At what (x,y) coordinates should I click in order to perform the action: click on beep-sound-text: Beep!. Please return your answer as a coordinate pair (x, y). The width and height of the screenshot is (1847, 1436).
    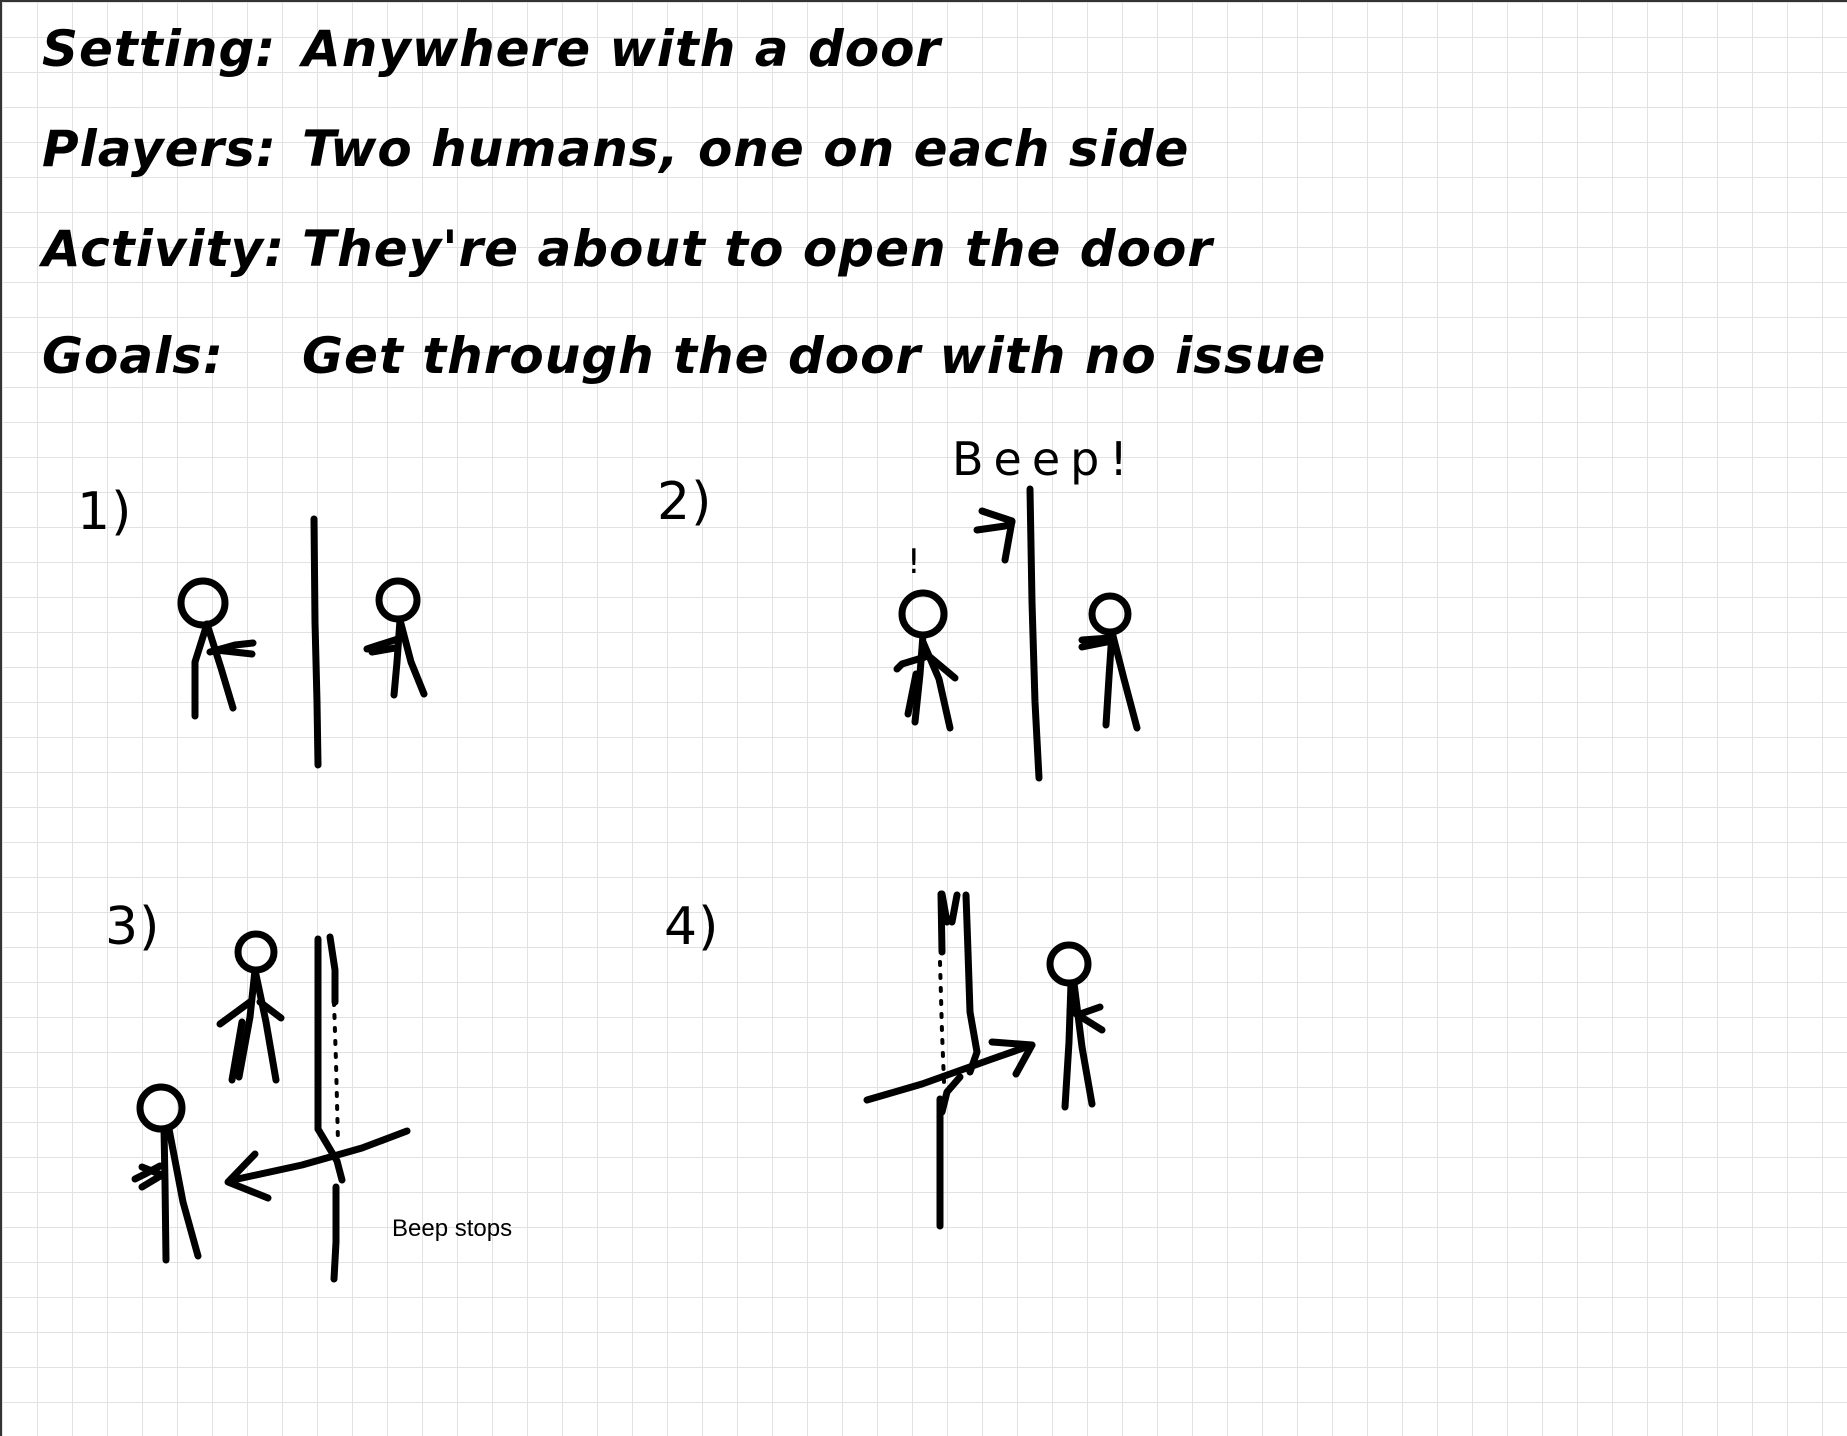
    Looking at the image, I should click on (1045, 459).